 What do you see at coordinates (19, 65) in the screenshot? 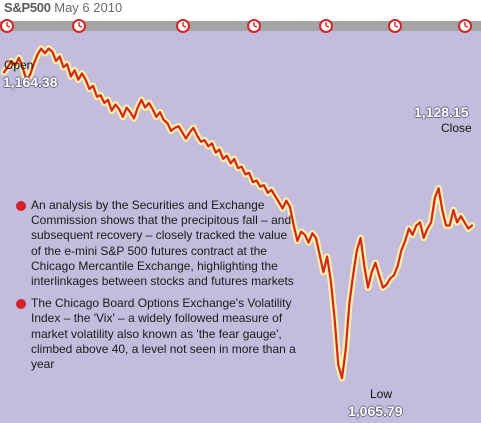
I see `open-label: Open` at bounding box center [19, 65].